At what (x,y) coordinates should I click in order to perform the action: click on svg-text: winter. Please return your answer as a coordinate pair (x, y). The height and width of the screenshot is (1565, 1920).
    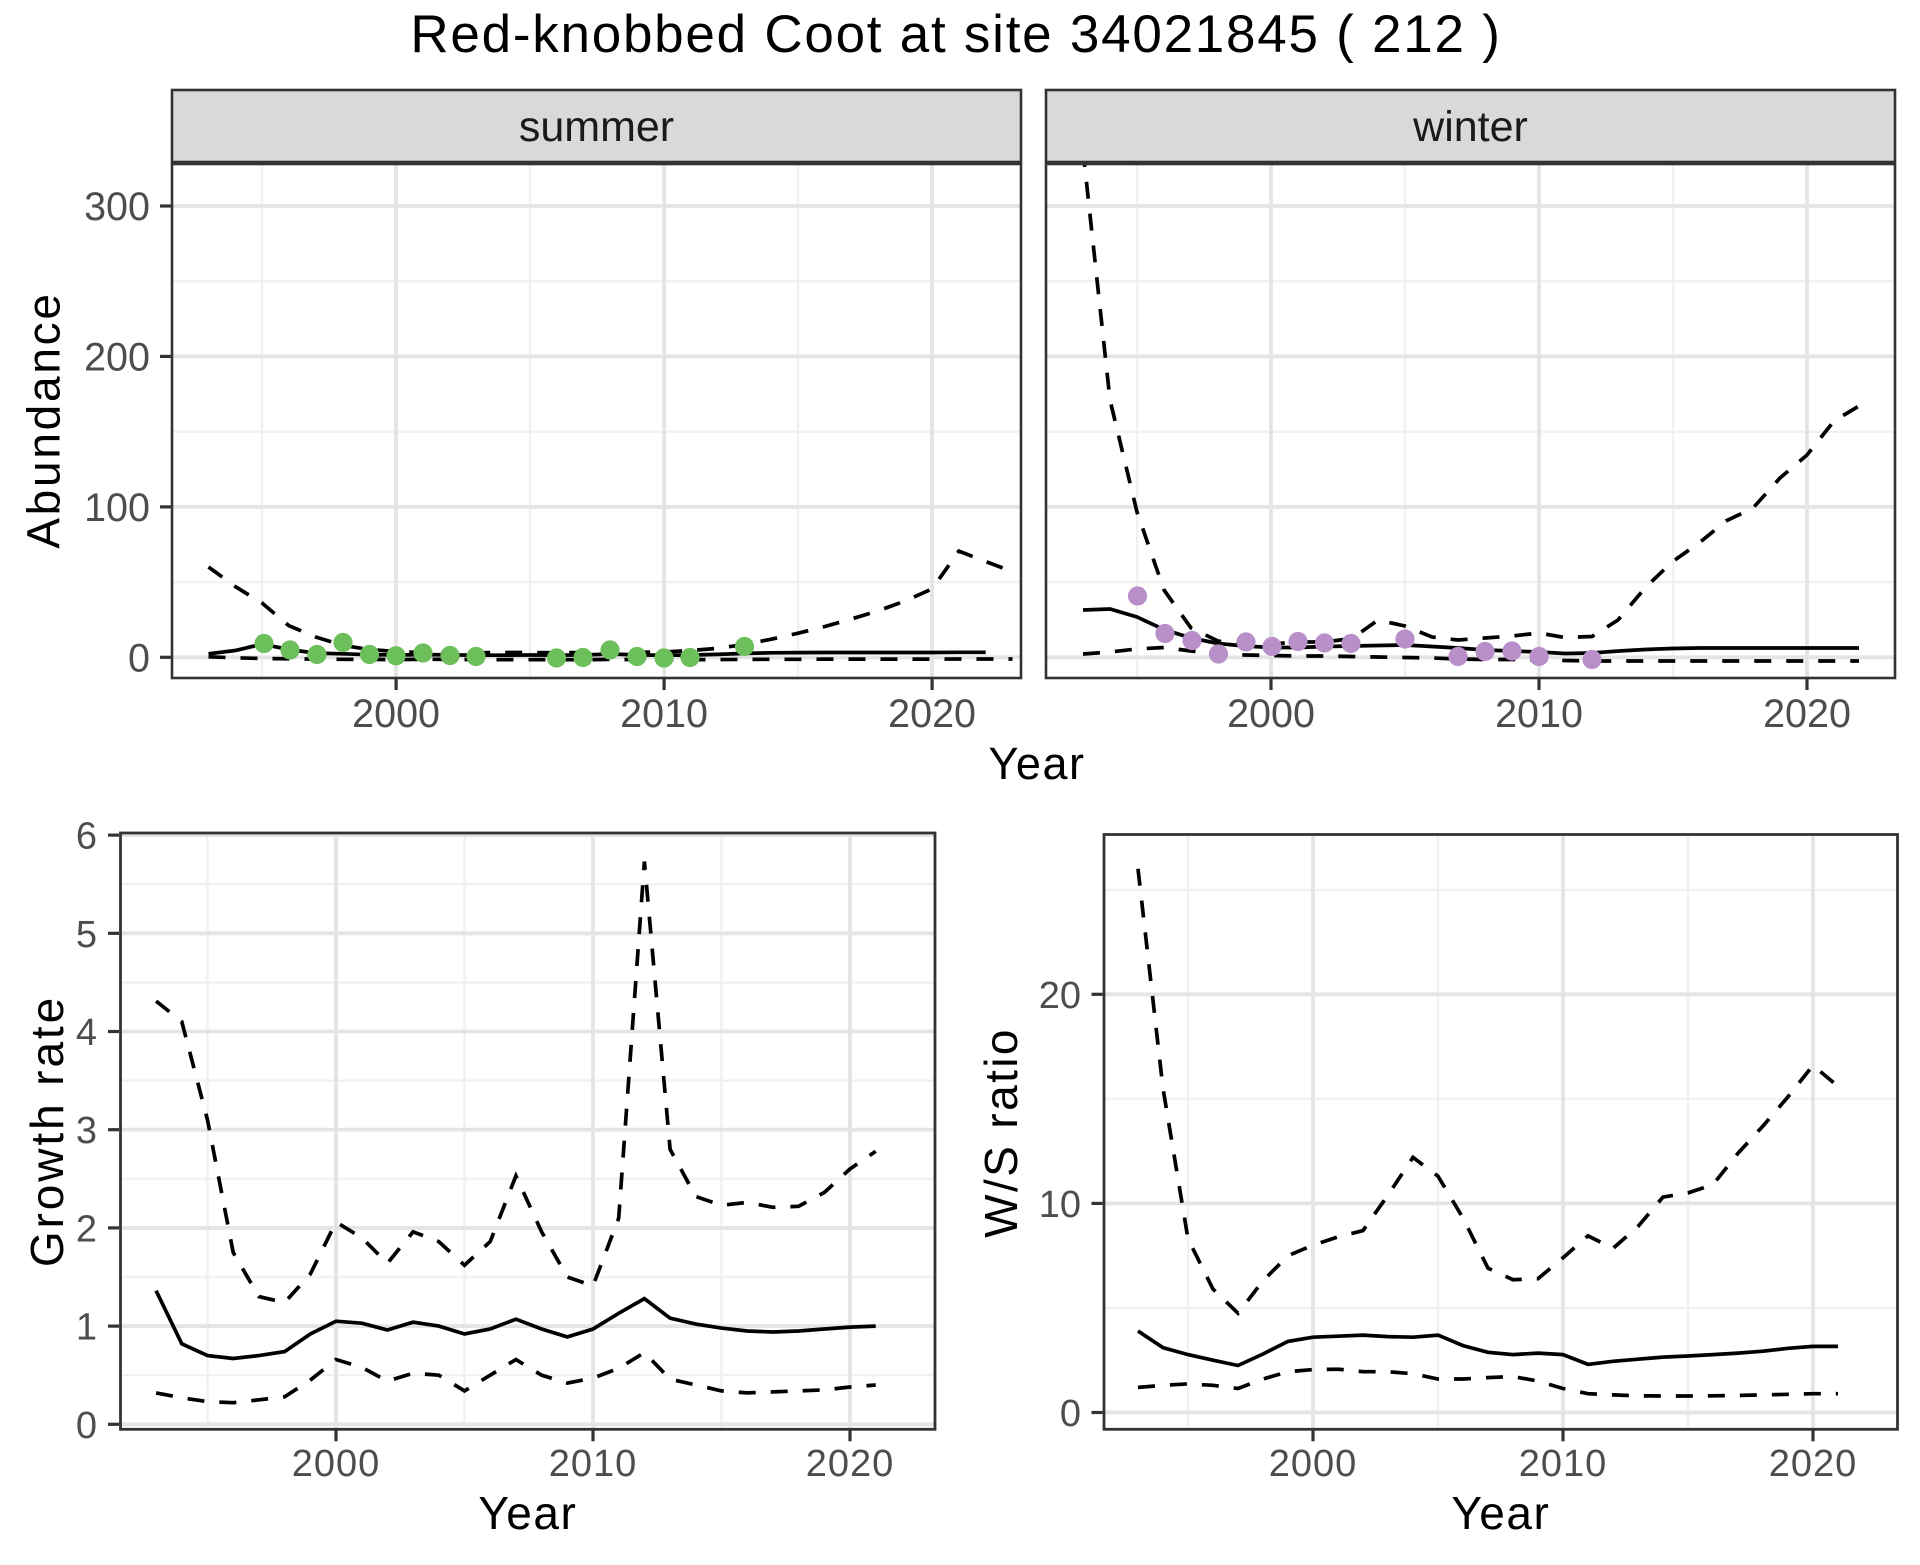
    Looking at the image, I should click on (1470, 127).